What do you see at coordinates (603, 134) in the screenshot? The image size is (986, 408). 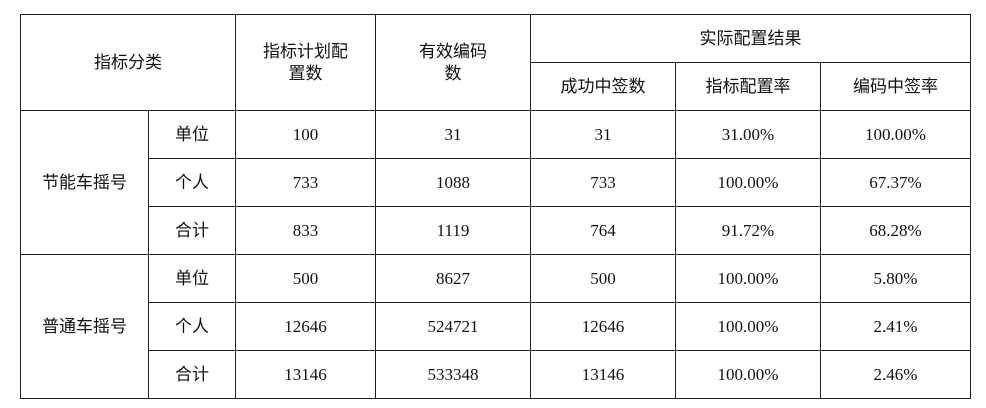 I see `cell-success: 31` at bounding box center [603, 134].